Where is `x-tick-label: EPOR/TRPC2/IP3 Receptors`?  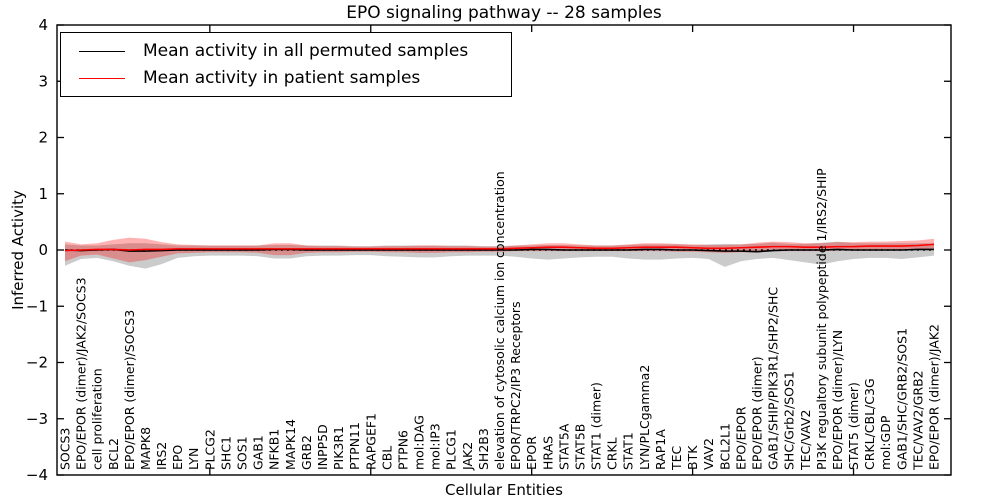
x-tick-label: EPOR/TRPC2/IP3 Receptors is located at coordinates (515, 385).